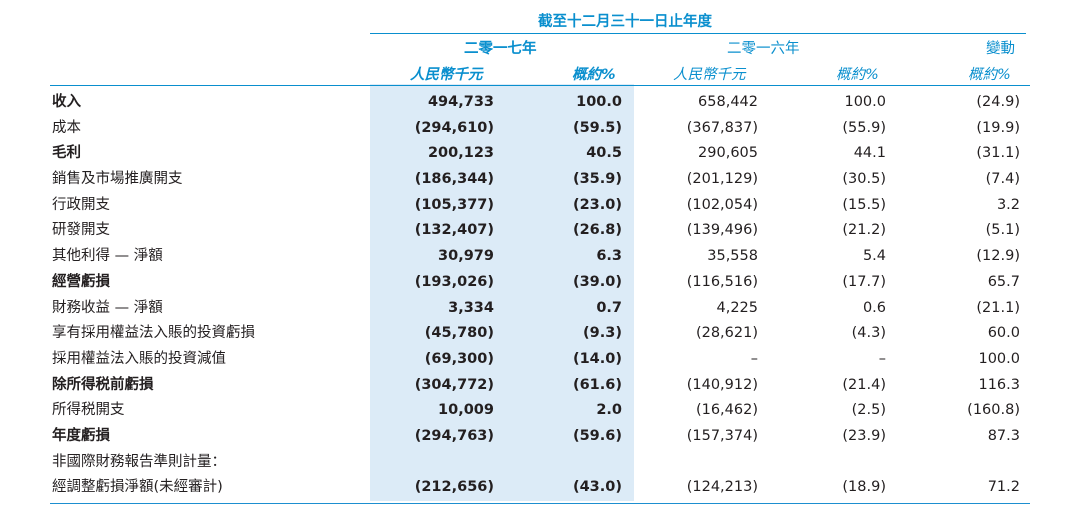 This screenshot has height=519, width=1080. Describe the element at coordinates (540, 503) in the screenshot. I see `bottom-rule` at that location.